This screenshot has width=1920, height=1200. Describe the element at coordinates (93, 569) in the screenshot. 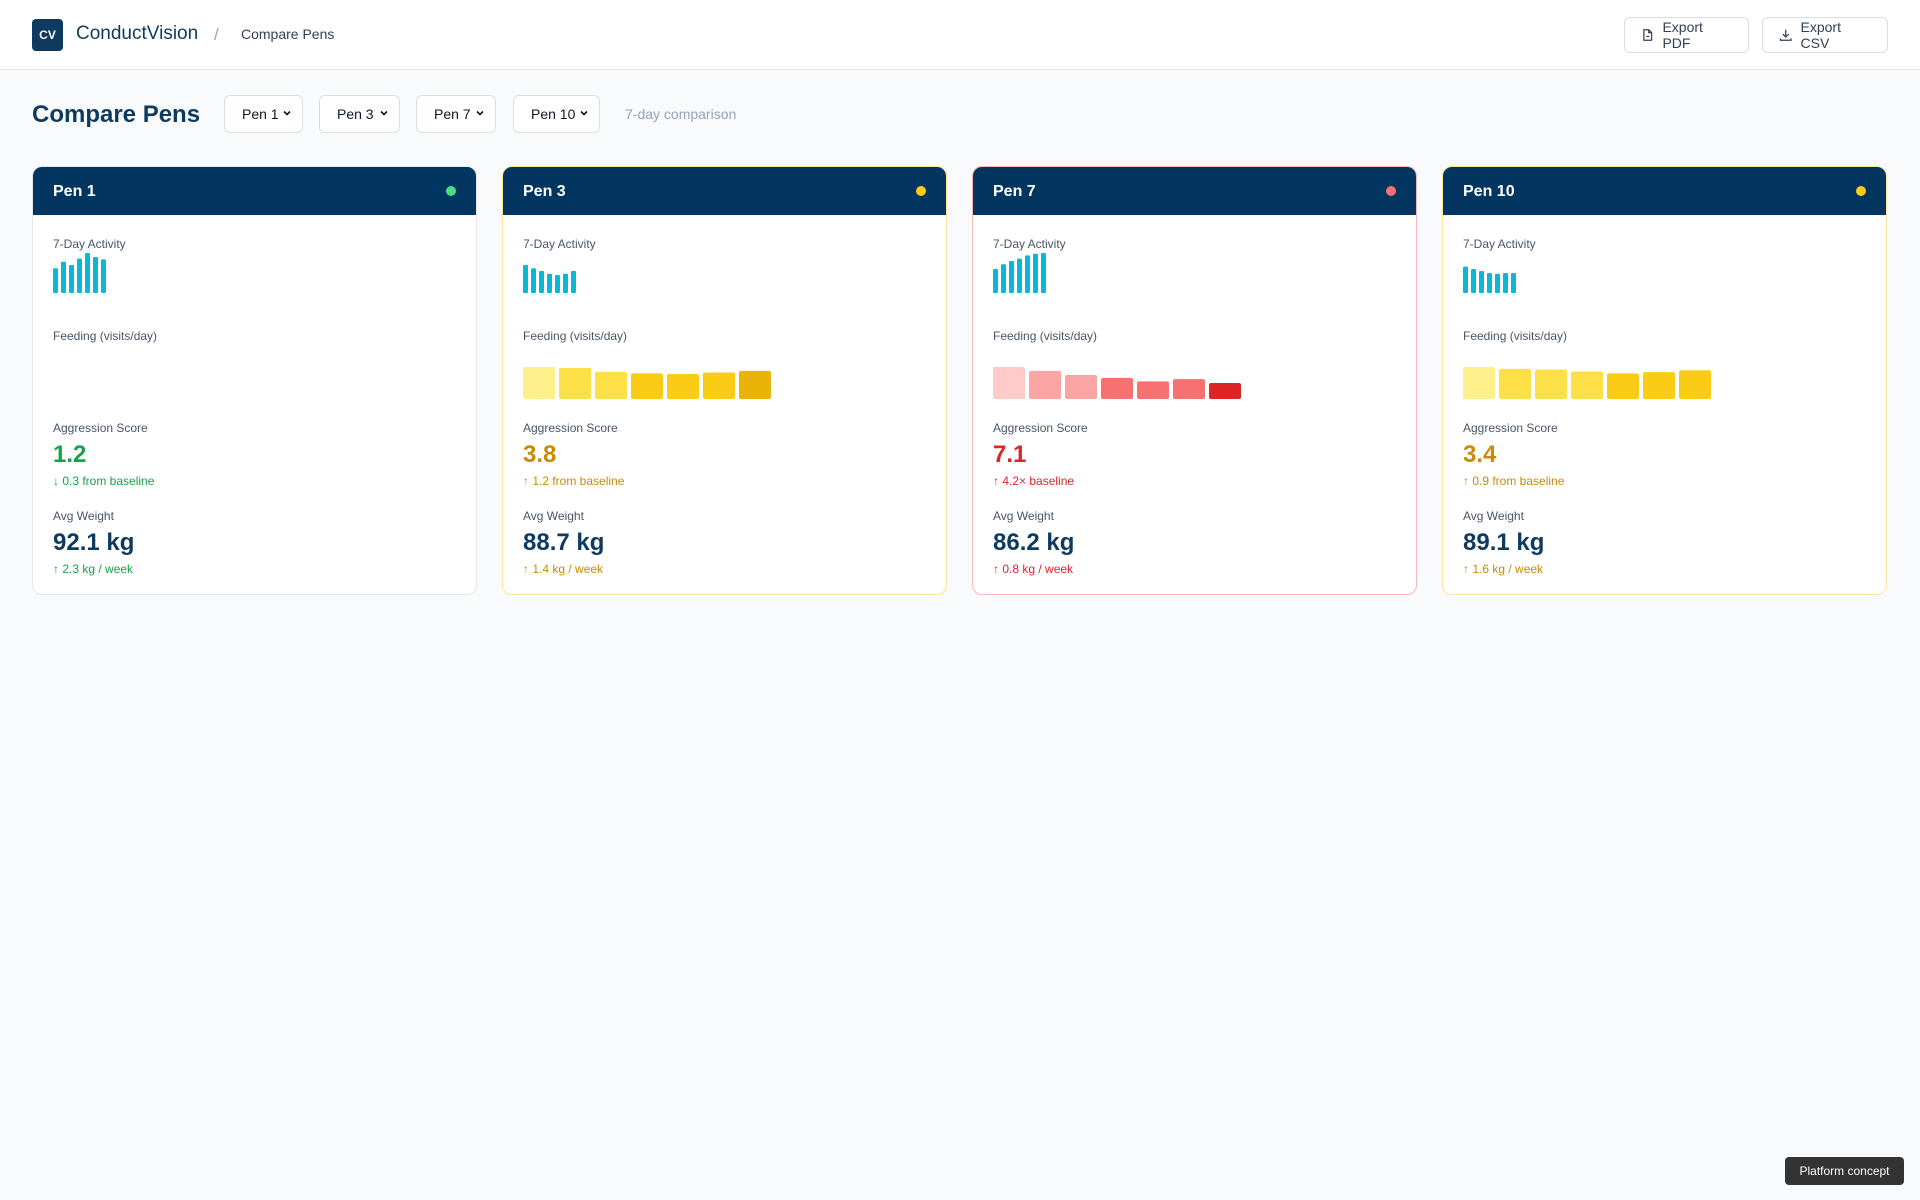

I see `weight-delta: ↑ 2.3 kg / week` at that location.